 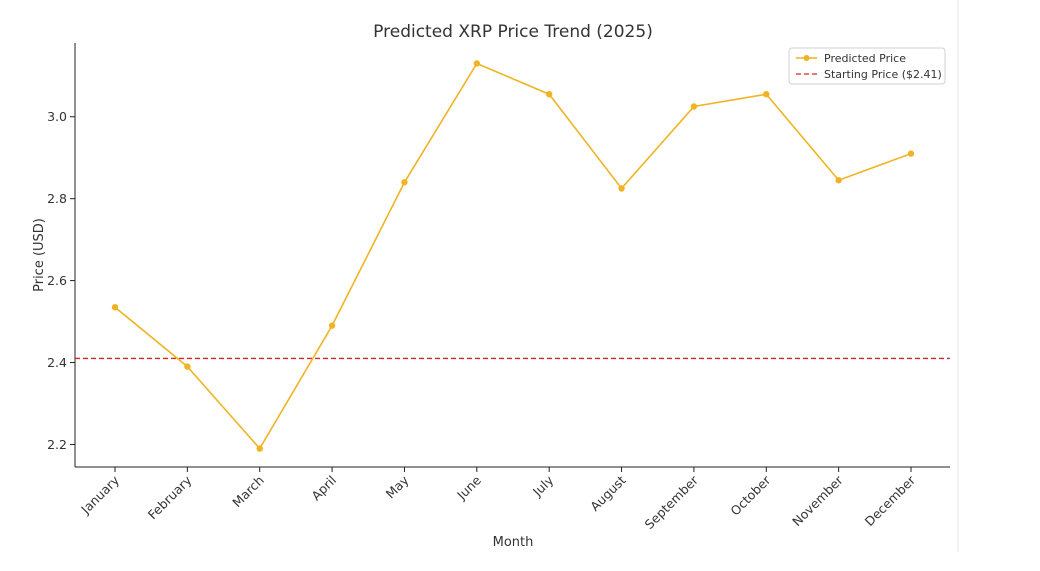 What do you see at coordinates (766, 94) in the screenshot?
I see `data-point-october` at bounding box center [766, 94].